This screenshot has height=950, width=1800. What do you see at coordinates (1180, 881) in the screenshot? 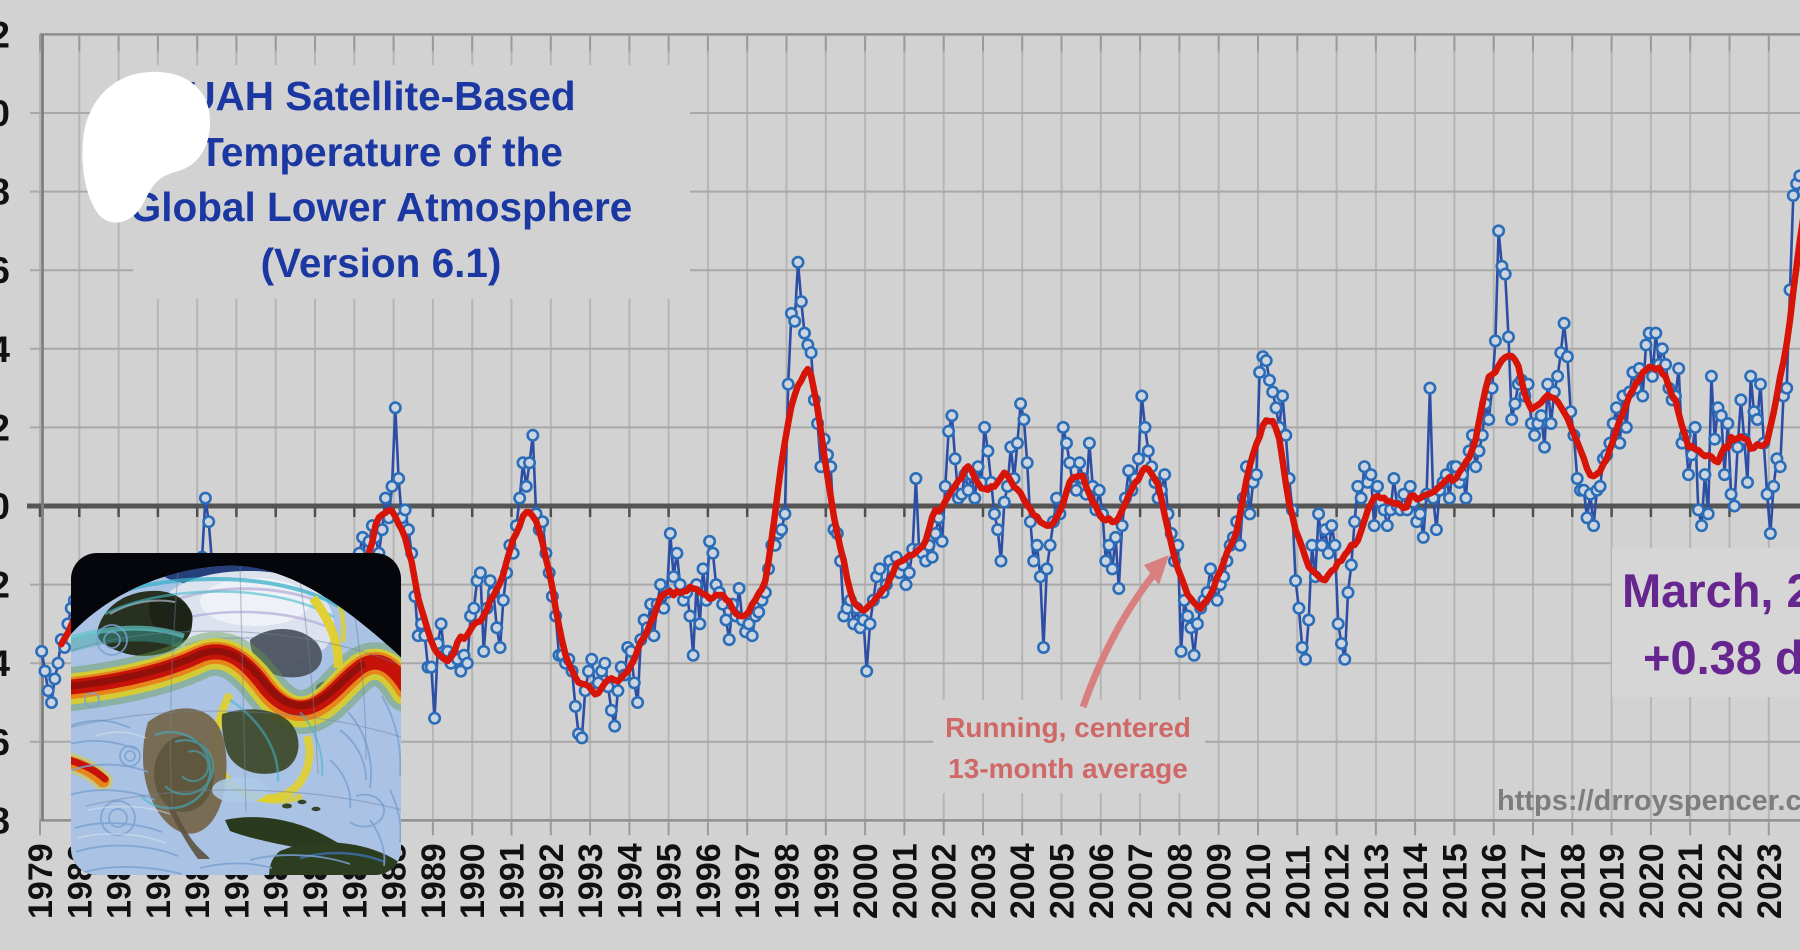
I see `svg-text: 2008` at bounding box center [1180, 881].